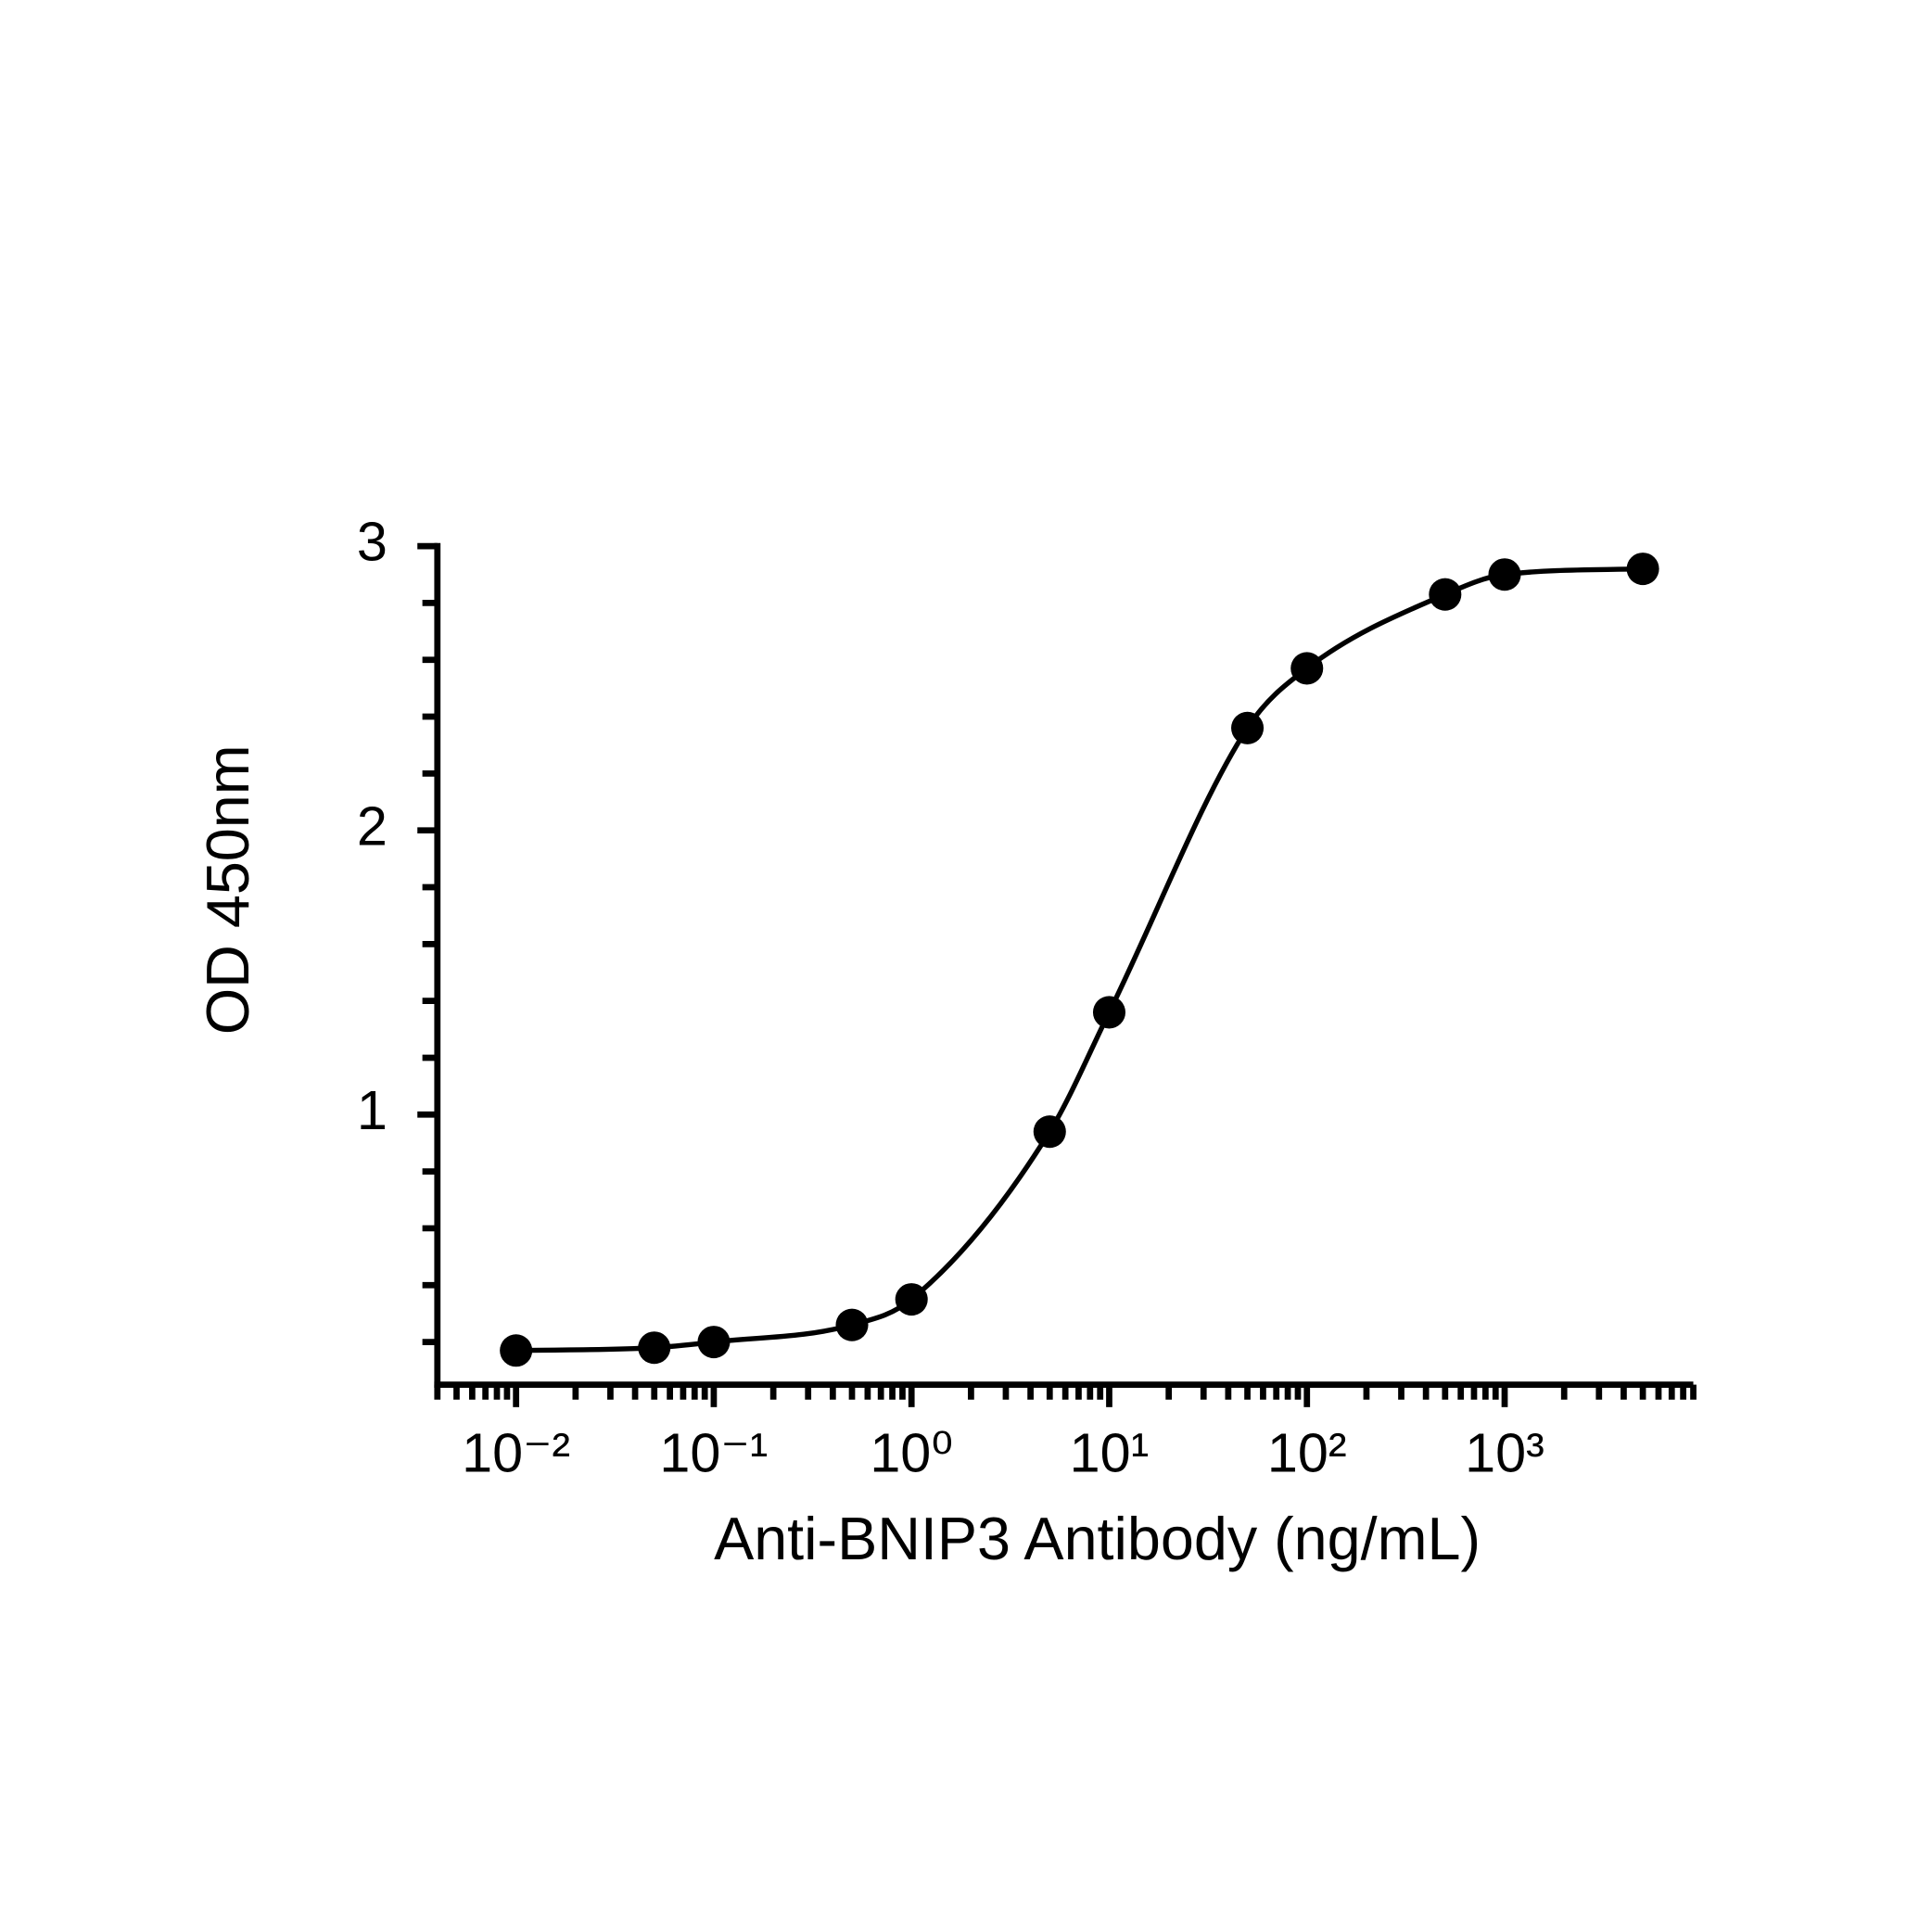 This screenshot has width=1932, height=1932. Describe the element at coordinates (1097, 1538) in the screenshot. I see `x-axis-title: Anti-BNIP3 Antibody (ng/mL)` at that location.